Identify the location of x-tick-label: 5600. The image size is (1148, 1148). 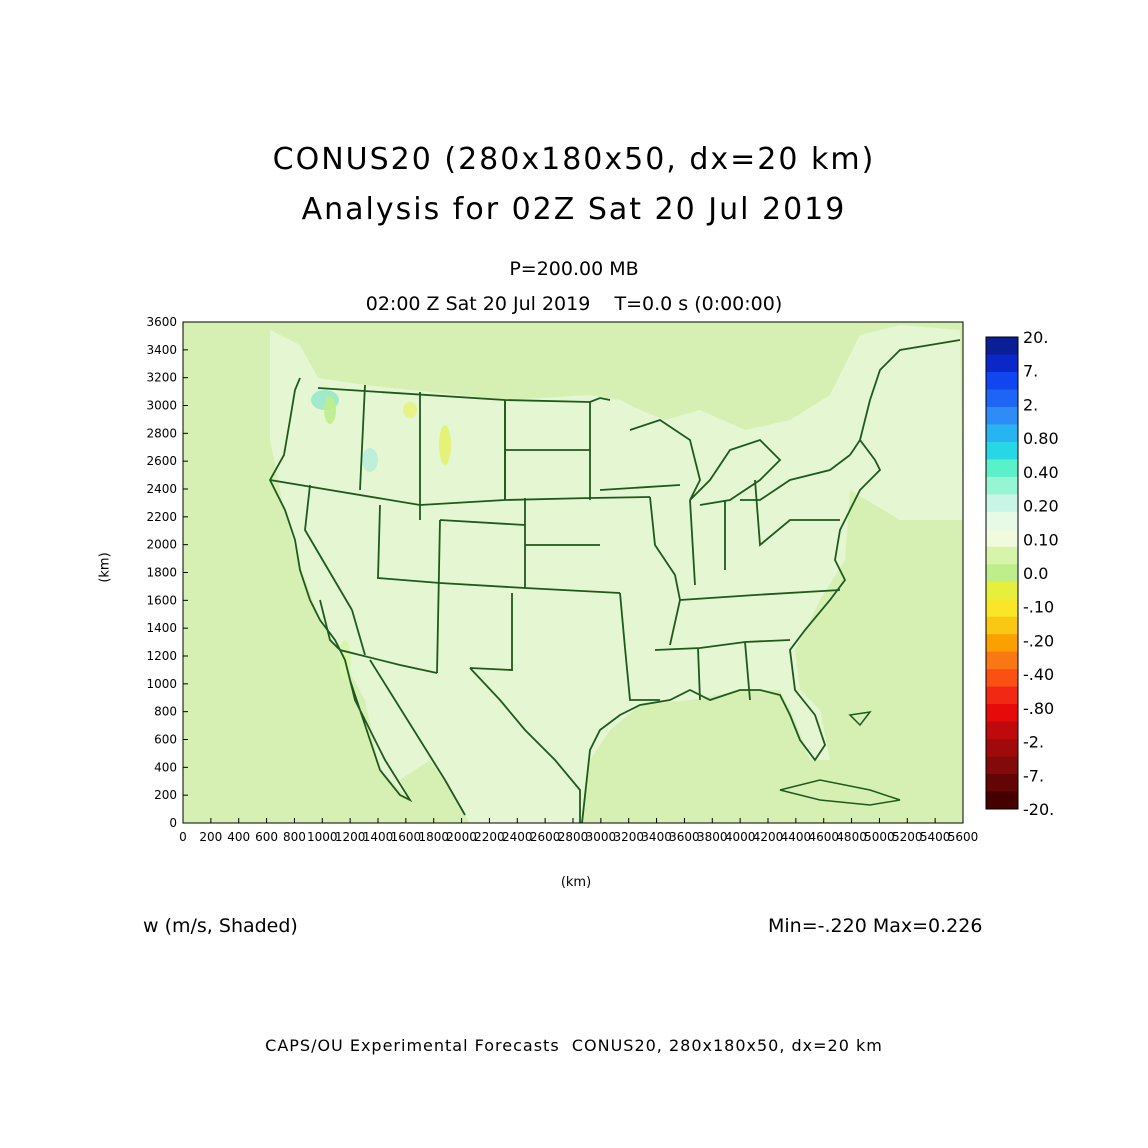
(963, 837).